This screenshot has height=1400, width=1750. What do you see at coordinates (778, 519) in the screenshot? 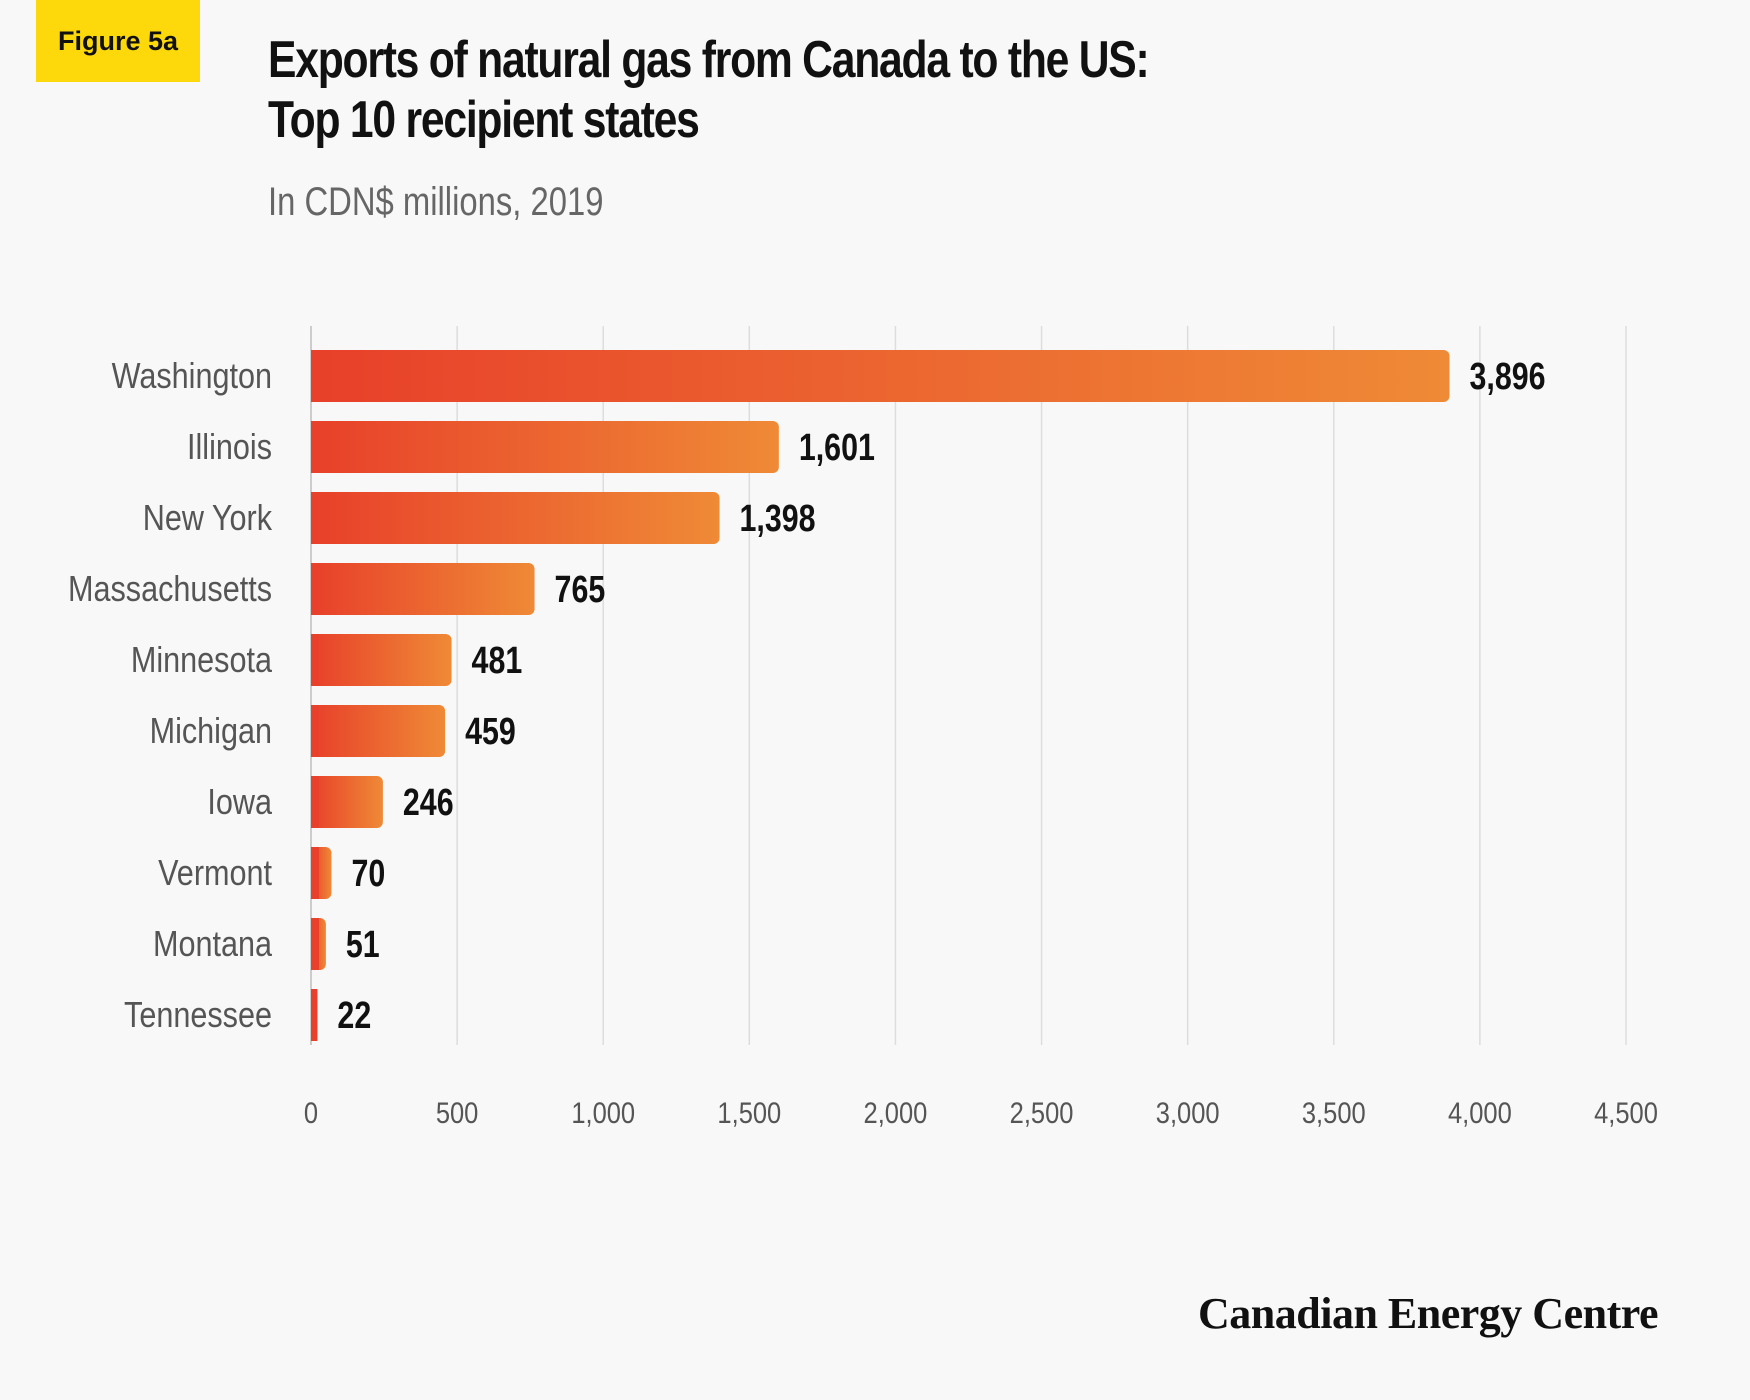
I see `value-label: 1,398` at bounding box center [778, 519].